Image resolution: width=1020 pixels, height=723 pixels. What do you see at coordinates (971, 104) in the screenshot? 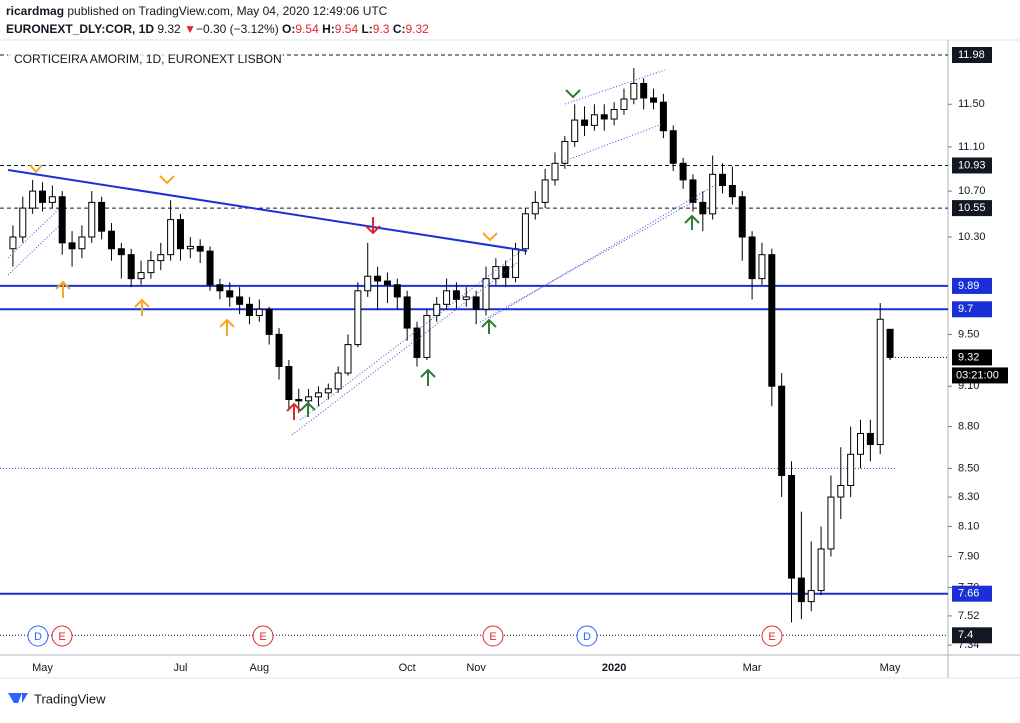
I see `y-tick-label: 11.50` at bounding box center [971, 104].